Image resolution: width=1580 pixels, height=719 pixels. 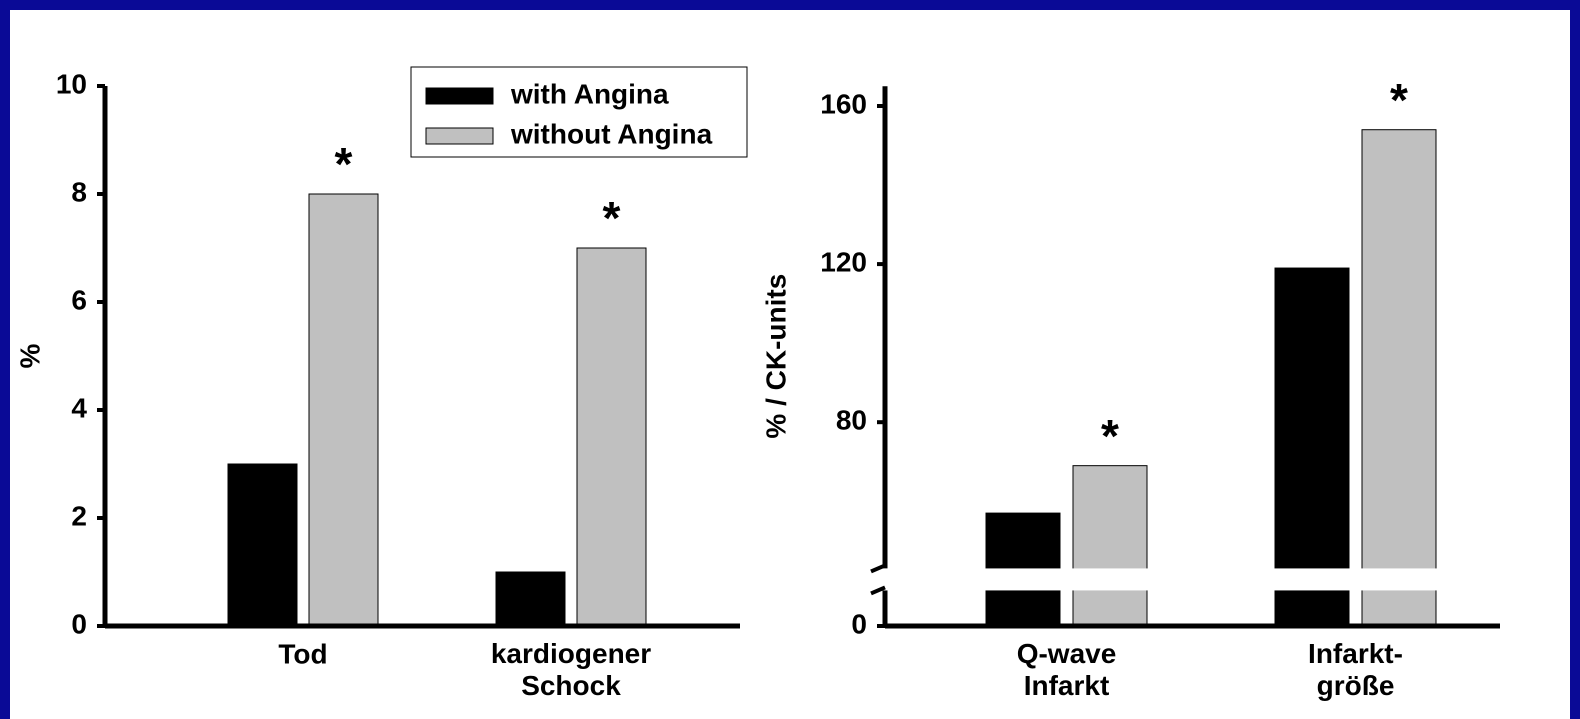 I want to click on axis-break, so click(x=1177, y=579).